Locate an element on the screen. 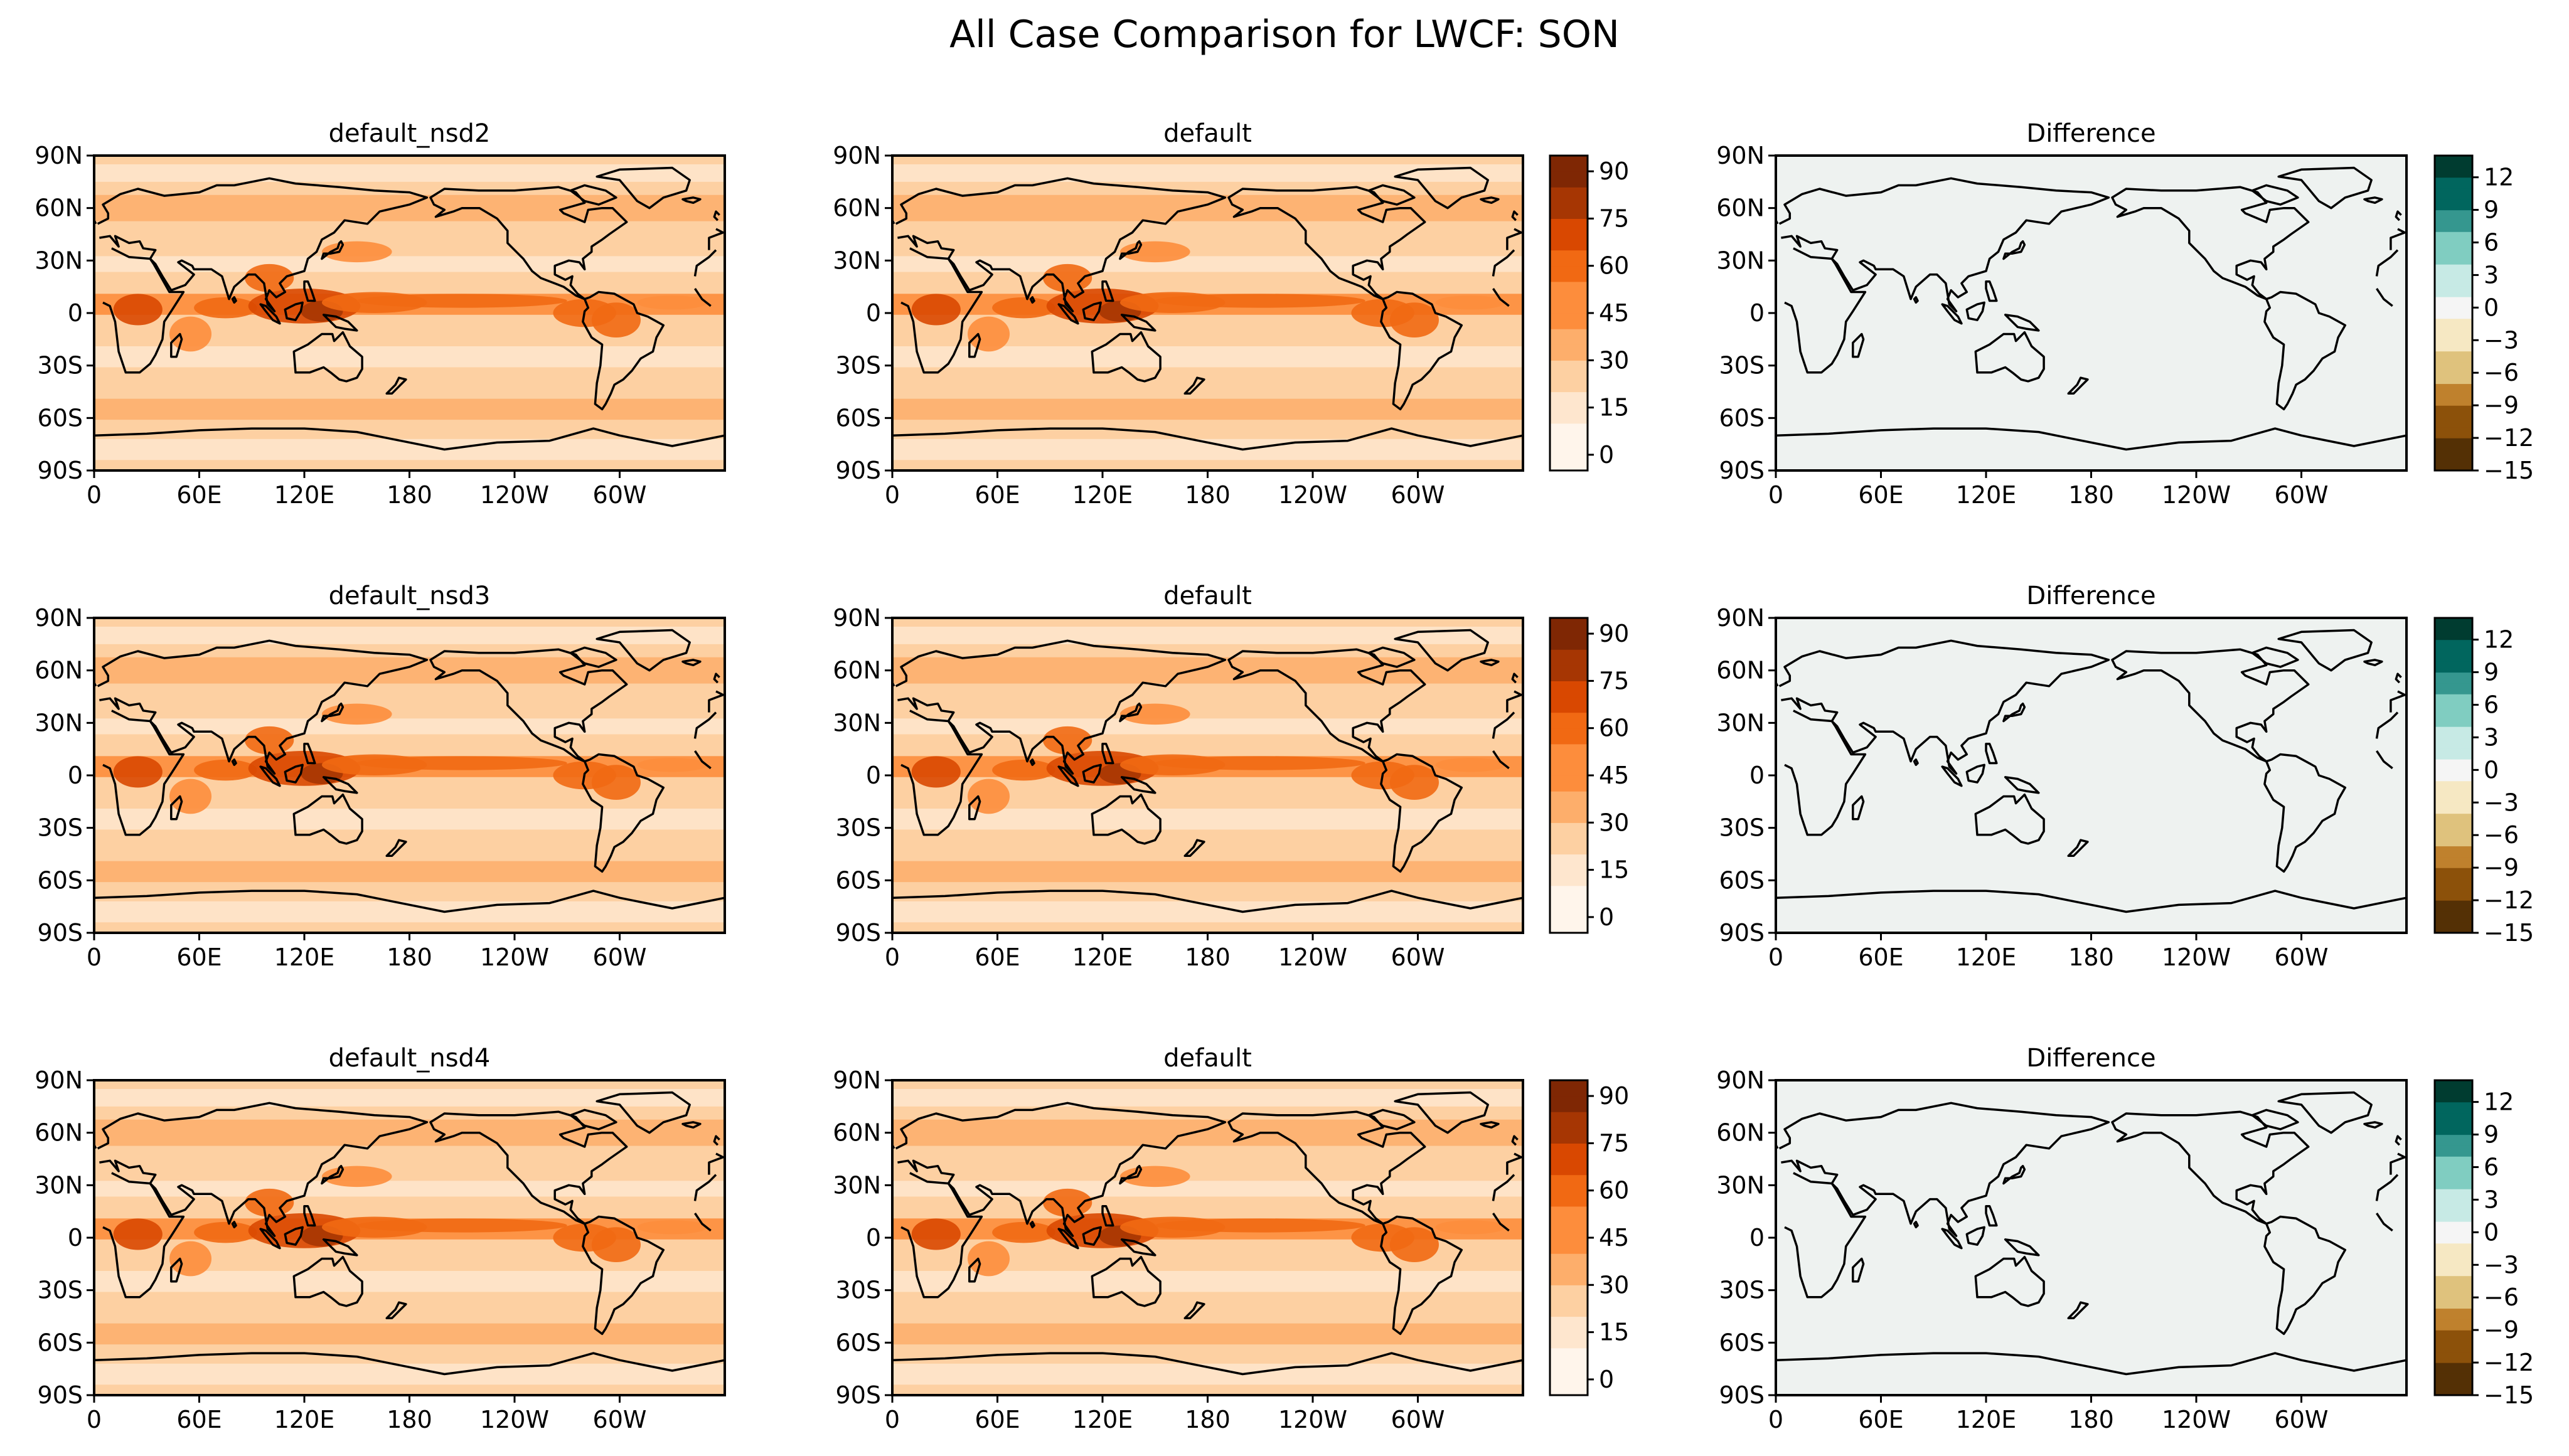  difference-colorbar-label: 6 is located at coordinates (2491, 242).